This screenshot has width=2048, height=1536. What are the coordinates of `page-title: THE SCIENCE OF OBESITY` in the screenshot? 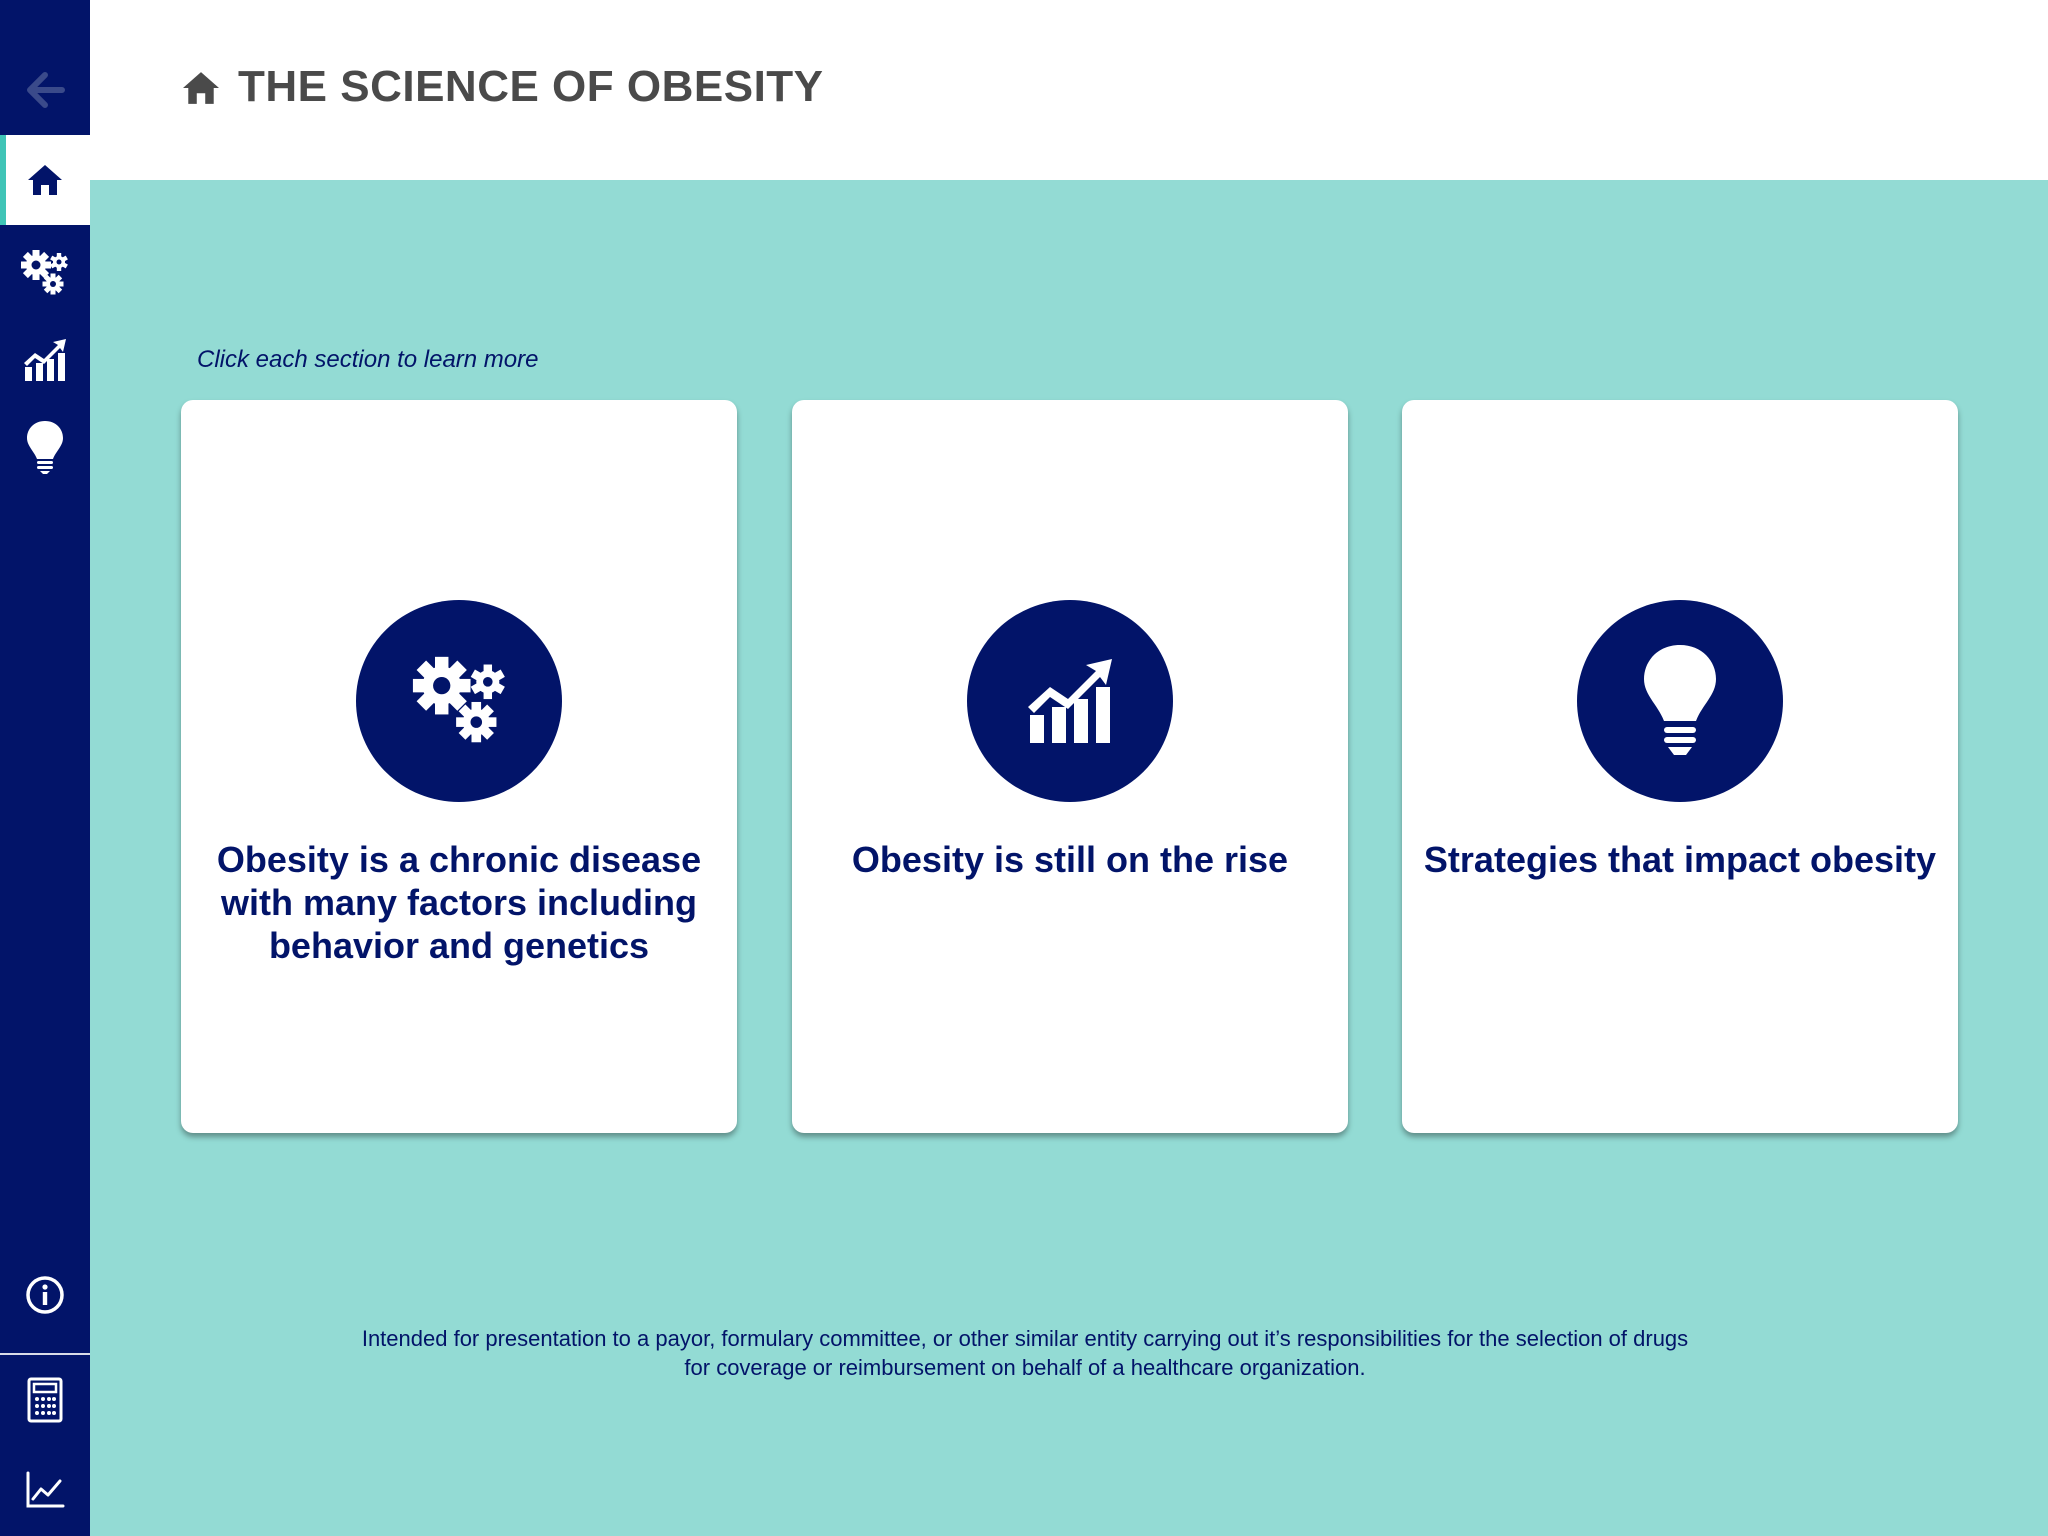 It's located at (531, 86).